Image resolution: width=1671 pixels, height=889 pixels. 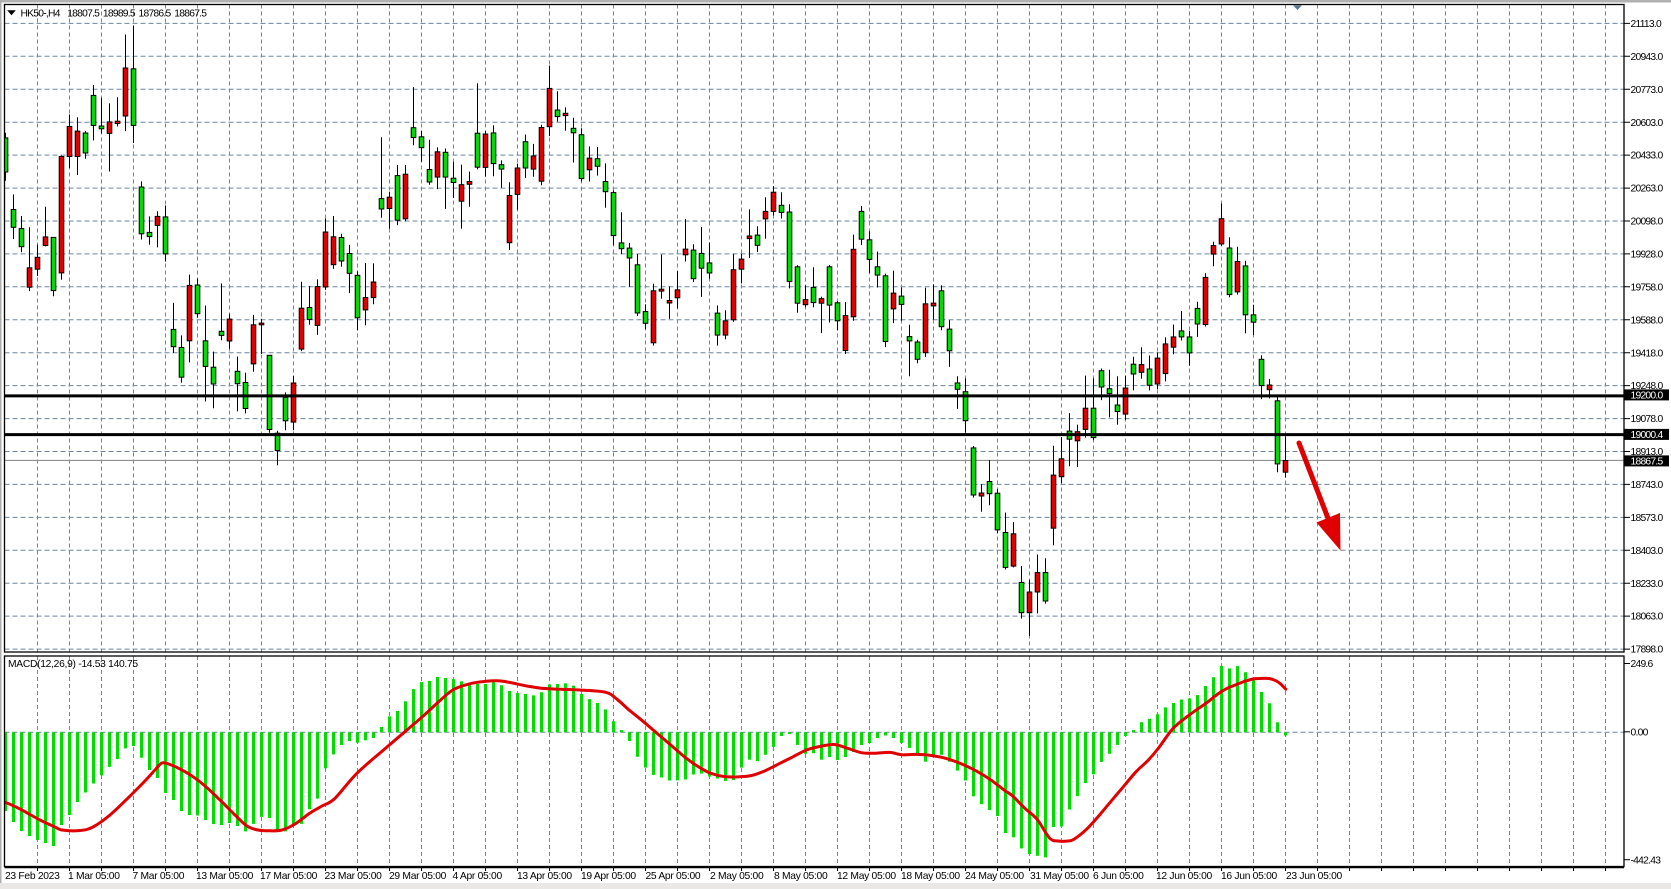 I want to click on svg-text: 20773.0, so click(x=1647, y=90).